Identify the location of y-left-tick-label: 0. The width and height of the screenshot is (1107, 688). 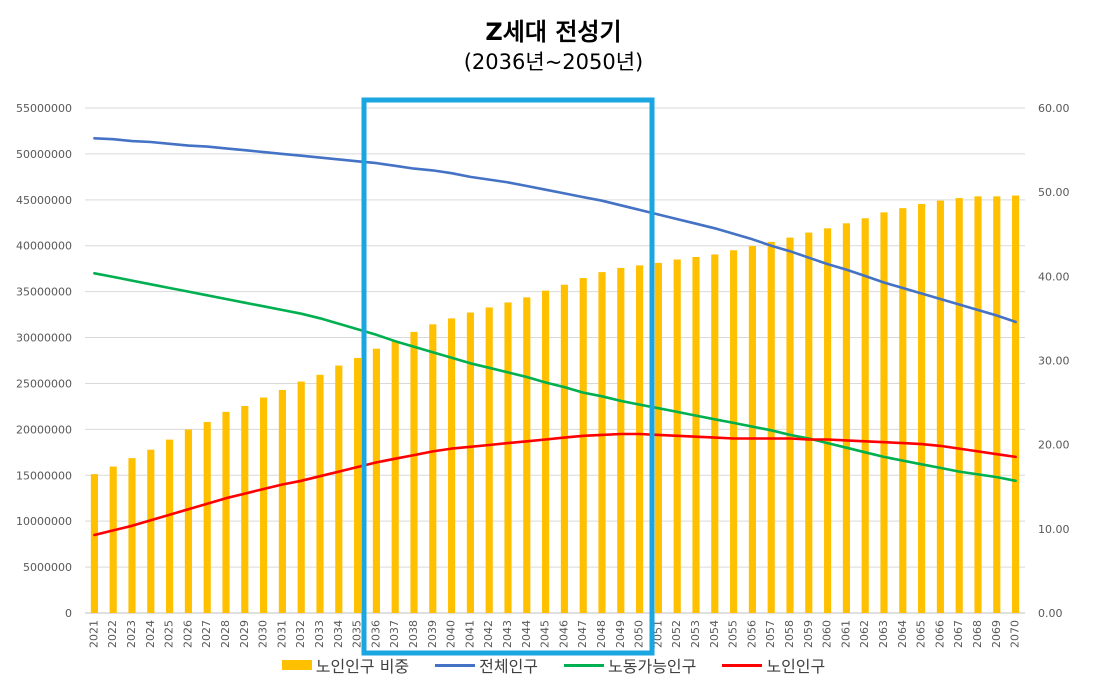
(68, 613).